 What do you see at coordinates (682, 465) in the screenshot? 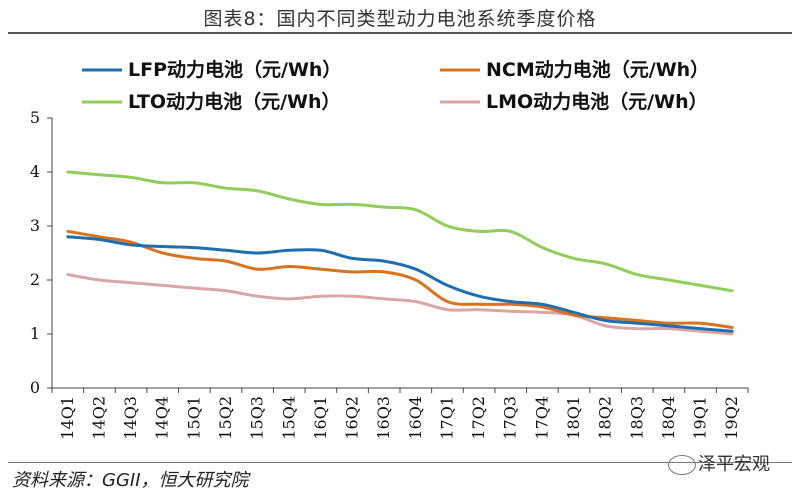
I see `wechat-icon` at bounding box center [682, 465].